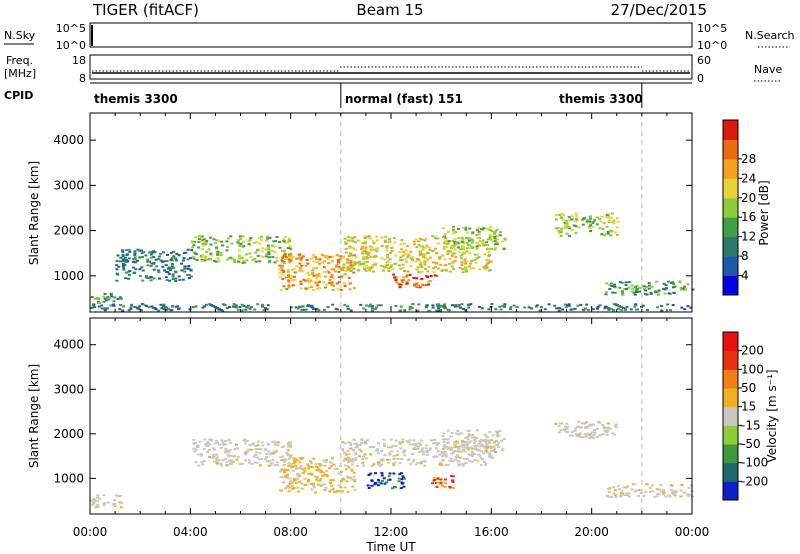 Image resolution: width=800 pixels, height=554 pixels. I want to click on colorbar-tick-label: 16, so click(748, 217).